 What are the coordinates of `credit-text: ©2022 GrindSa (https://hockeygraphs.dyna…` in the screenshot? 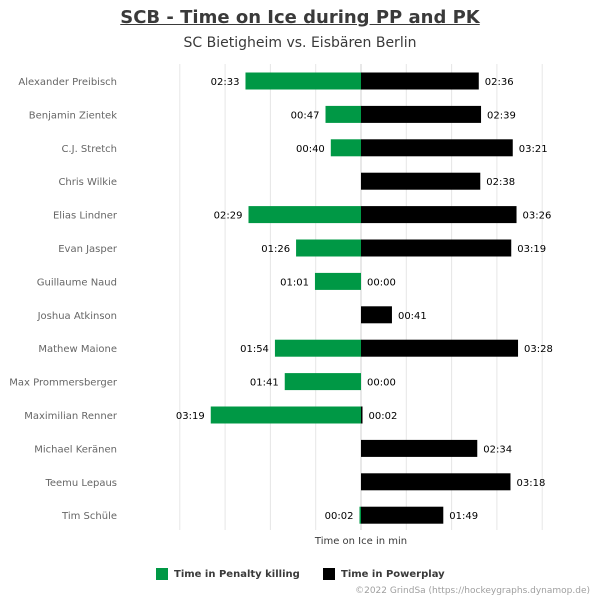 It's located at (472, 591).